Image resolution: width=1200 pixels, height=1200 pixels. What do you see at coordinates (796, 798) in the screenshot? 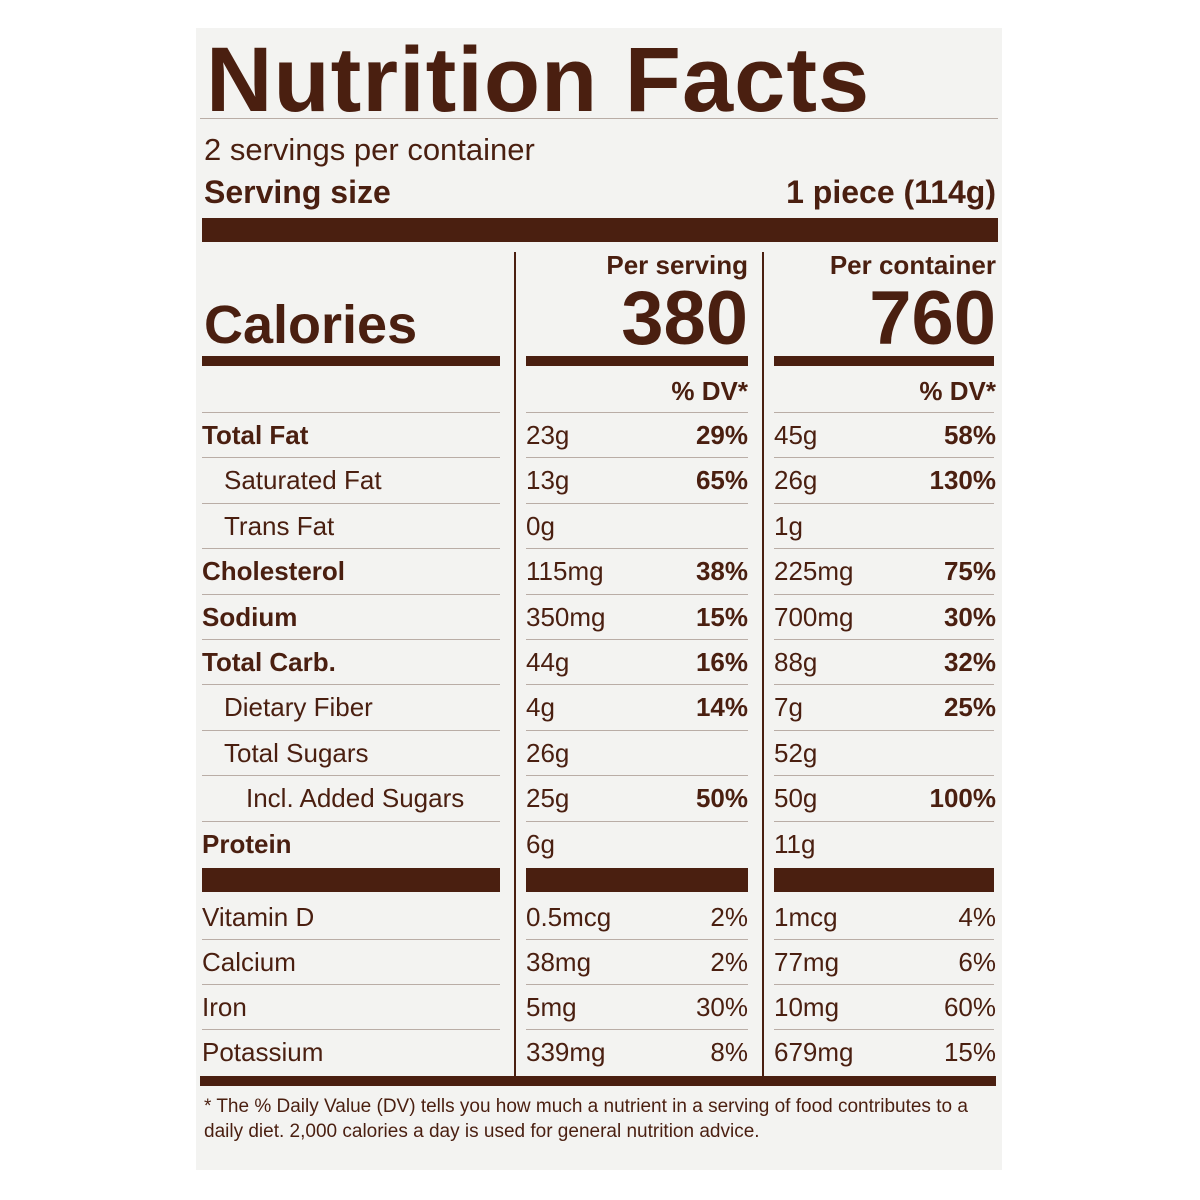
I see `container-amount: 50g` at bounding box center [796, 798].